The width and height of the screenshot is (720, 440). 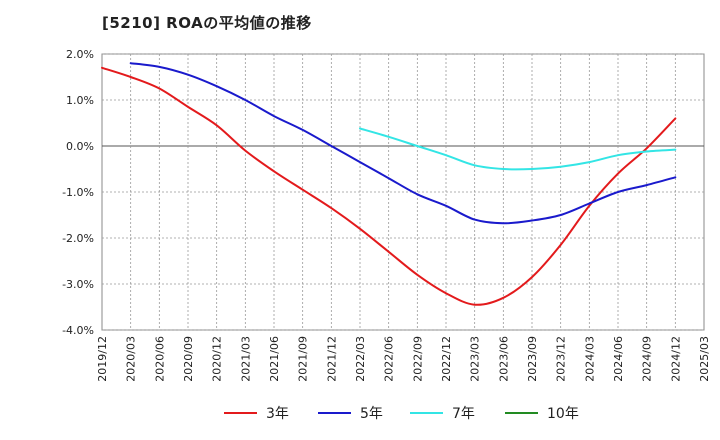 What do you see at coordinates (159, 359) in the screenshot?
I see `x-tick-label: 2020/06` at bounding box center [159, 359].